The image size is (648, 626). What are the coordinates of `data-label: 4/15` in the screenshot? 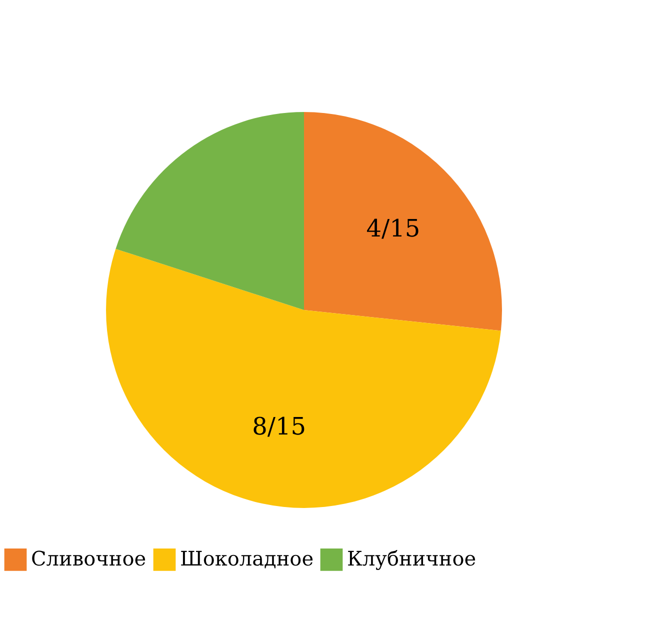 It's located at (393, 228).